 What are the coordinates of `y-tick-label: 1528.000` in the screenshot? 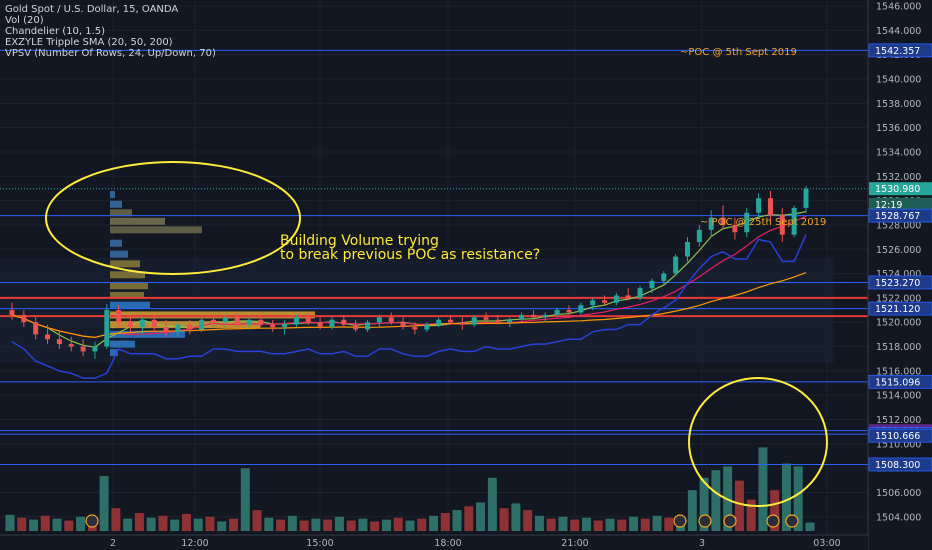 It's located at (898, 225).